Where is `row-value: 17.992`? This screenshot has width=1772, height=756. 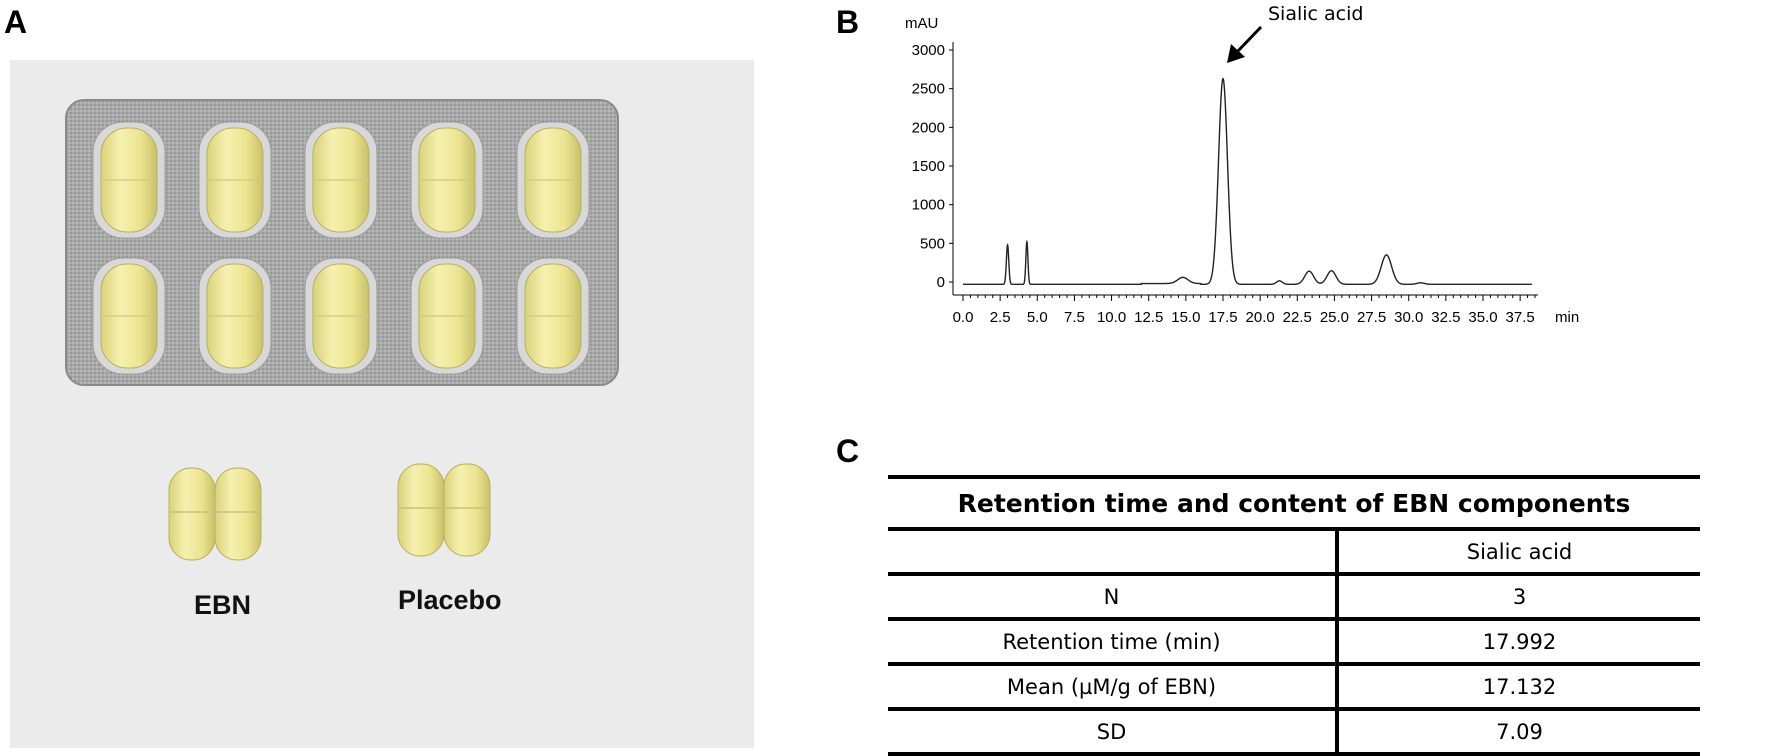
row-value: 17.992 is located at coordinates (1518, 642).